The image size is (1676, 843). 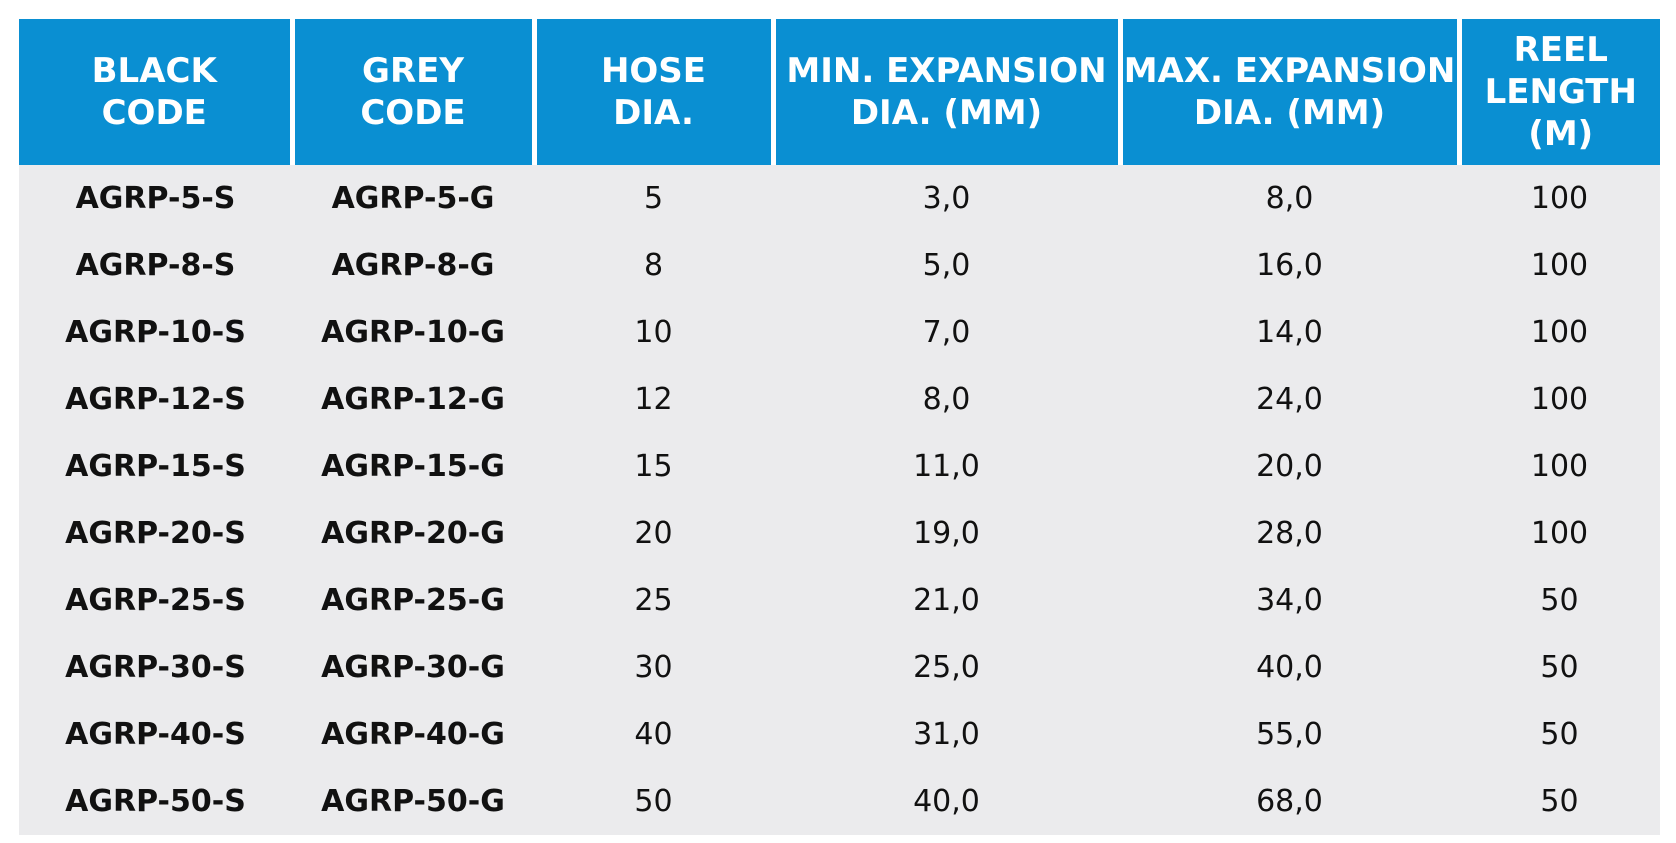 What do you see at coordinates (413, 466) in the screenshot?
I see `grey-code-cell: AGRP-15-G` at bounding box center [413, 466].